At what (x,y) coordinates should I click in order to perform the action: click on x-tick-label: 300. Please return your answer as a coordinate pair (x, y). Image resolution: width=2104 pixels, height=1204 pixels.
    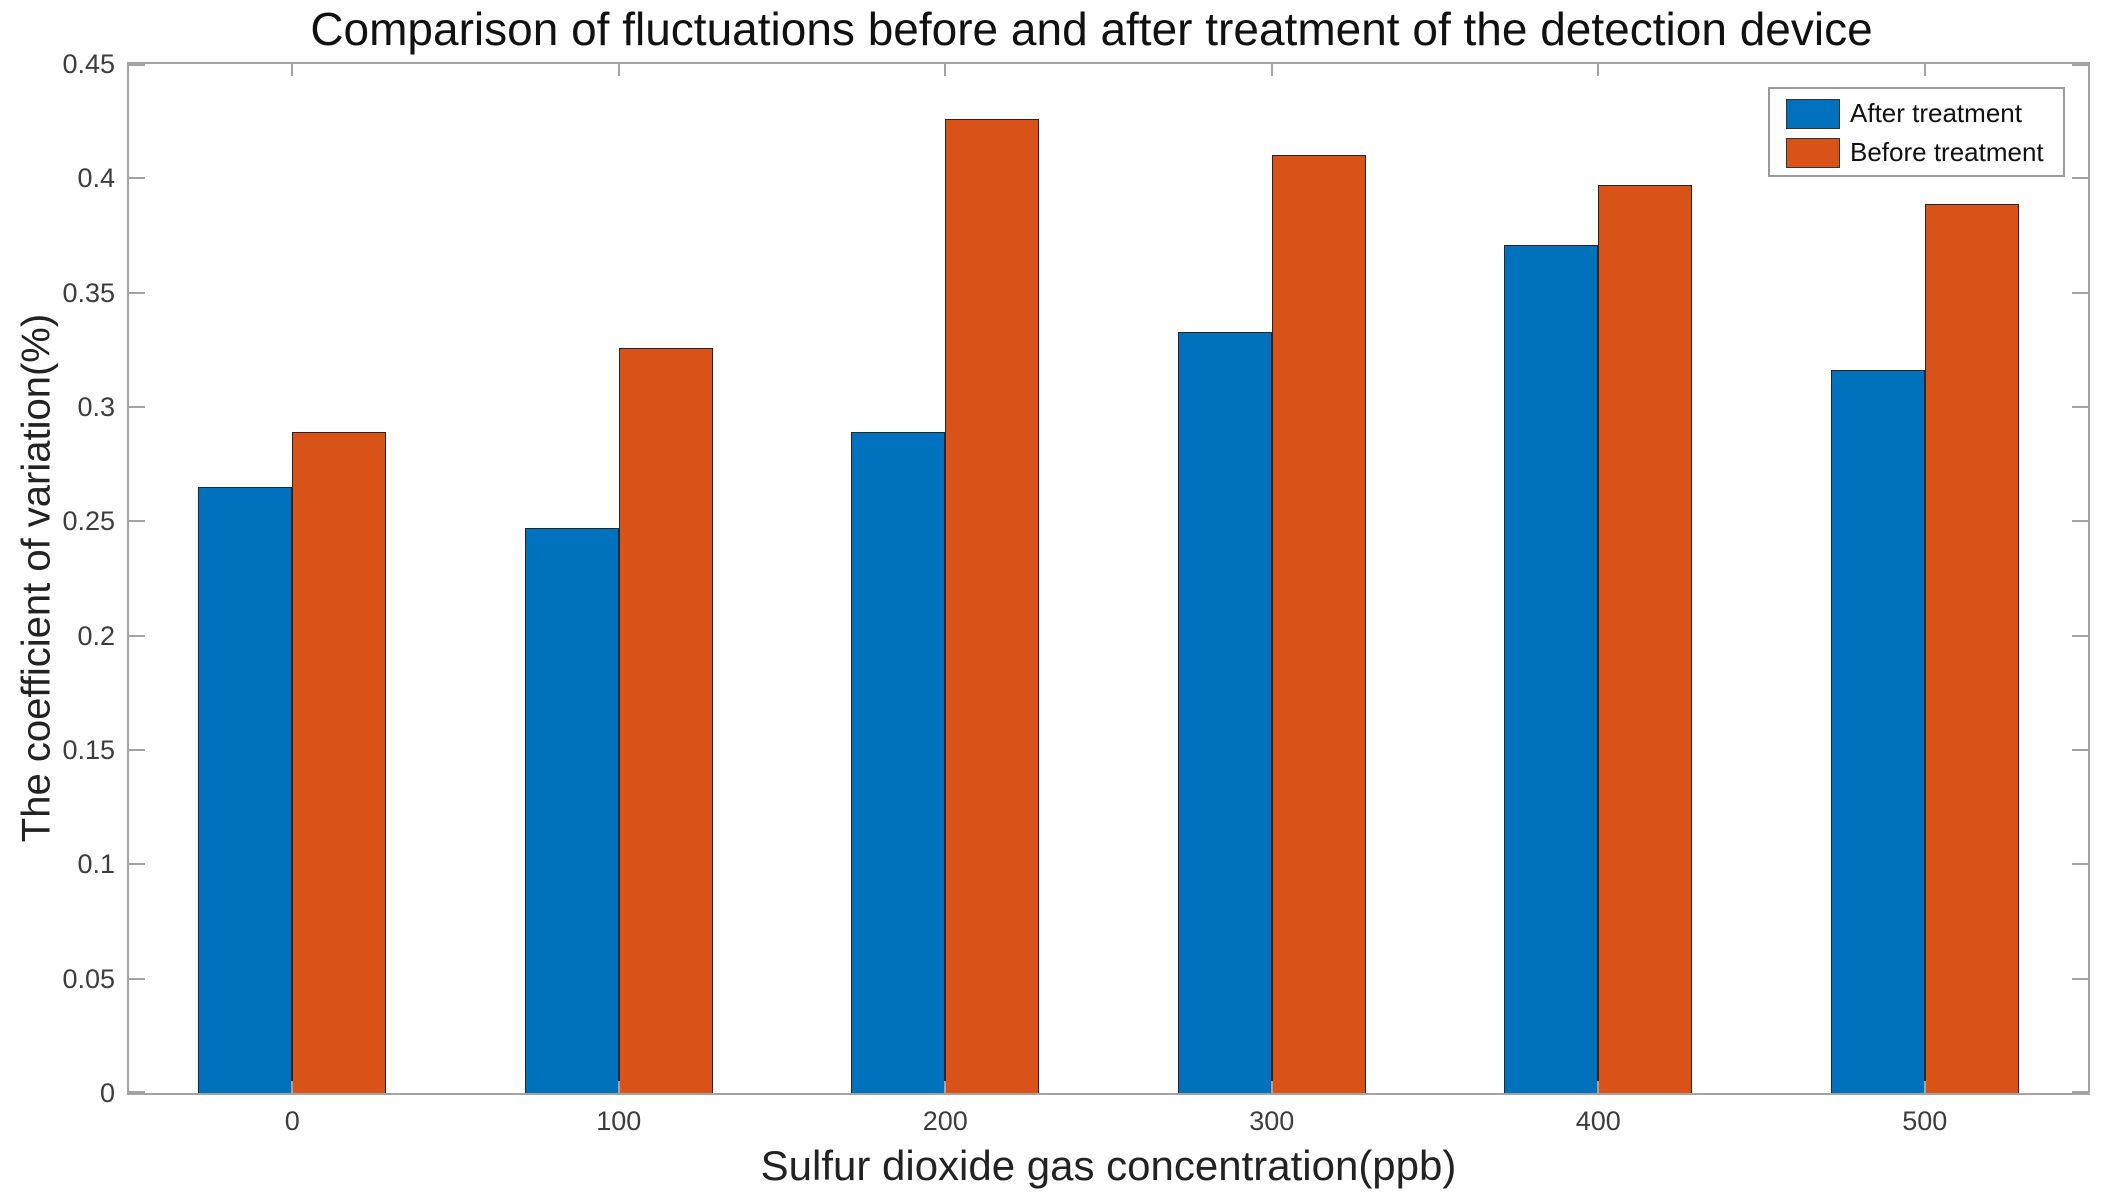
    Looking at the image, I should click on (1272, 1121).